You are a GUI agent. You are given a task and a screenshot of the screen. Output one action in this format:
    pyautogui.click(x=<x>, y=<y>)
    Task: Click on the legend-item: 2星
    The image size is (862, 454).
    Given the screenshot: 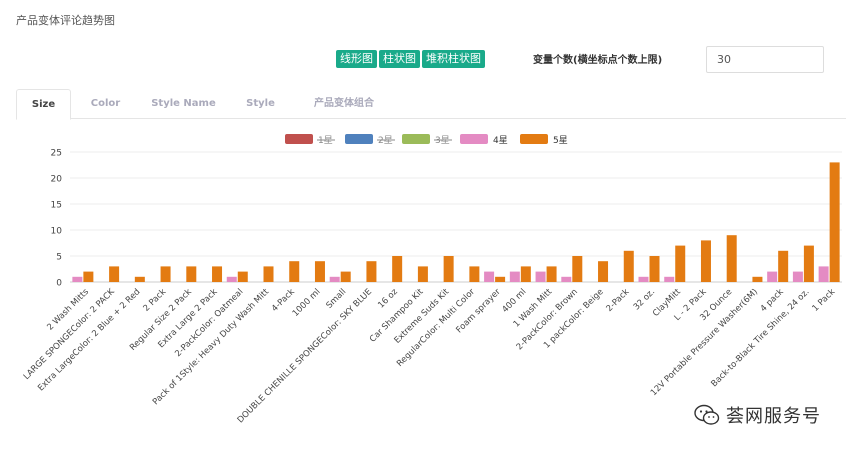 What is the action you would take?
    pyautogui.click(x=370, y=140)
    